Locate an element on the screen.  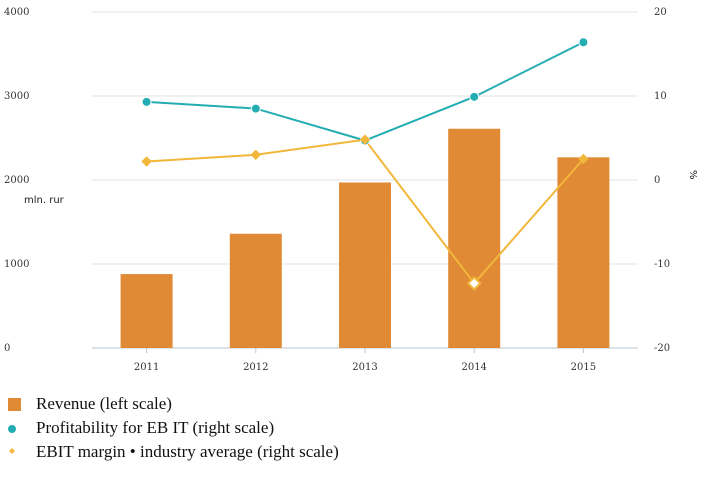
y-left-ticks: 0 1000 2000 3000 4000 is located at coordinates (16, 180).